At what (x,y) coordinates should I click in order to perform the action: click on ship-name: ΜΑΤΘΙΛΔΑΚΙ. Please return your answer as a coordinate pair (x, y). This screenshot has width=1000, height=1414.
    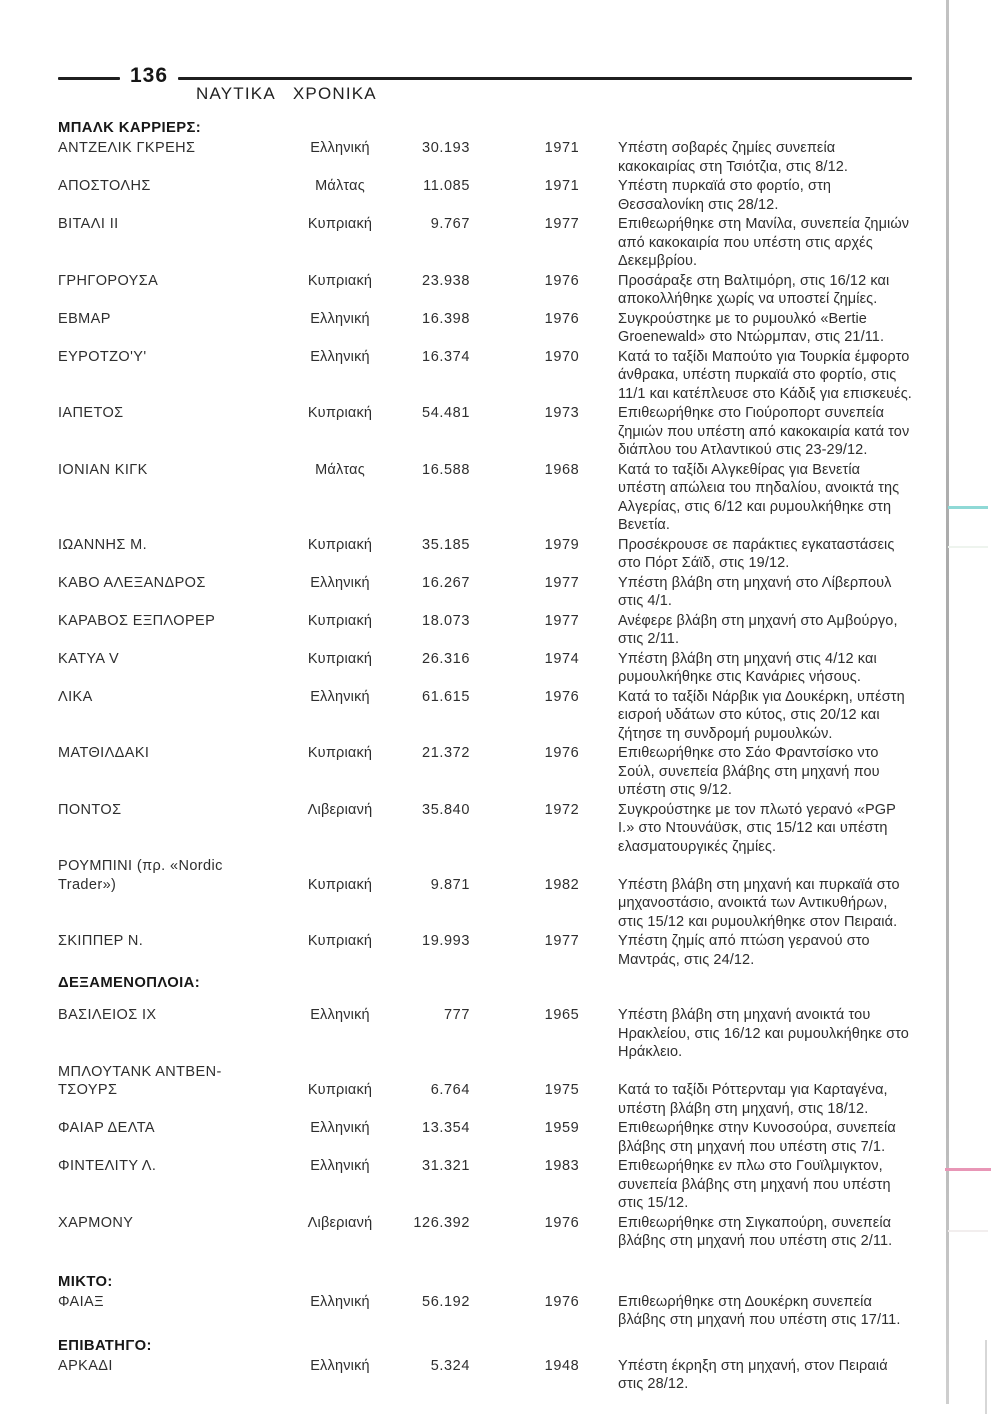
    Looking at the image, I should click on (104, 753).